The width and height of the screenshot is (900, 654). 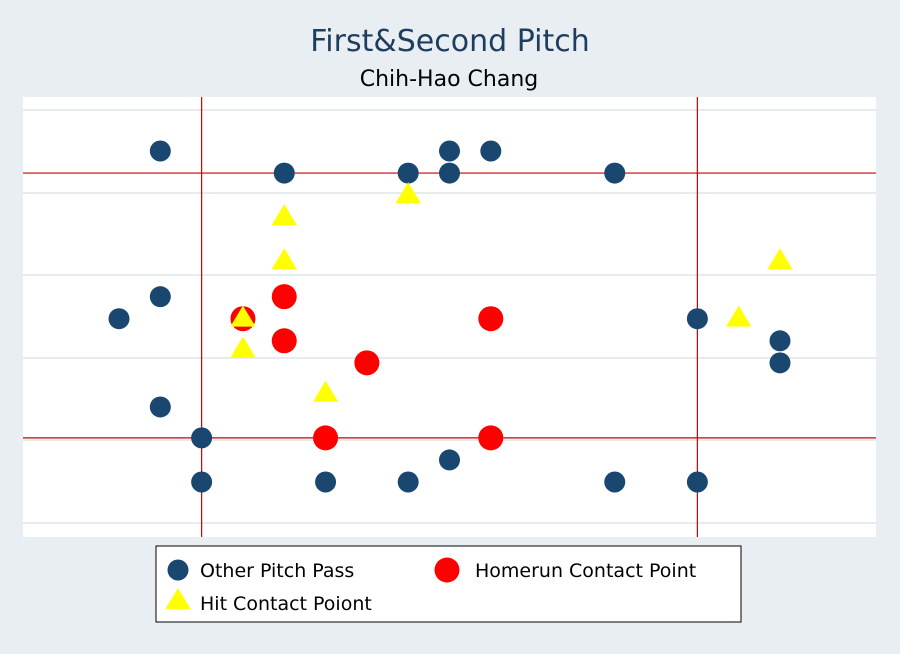 What do you see at coordinates (286, 604) in the screenshot?
I see `legend-label-hit: Hit Contact Poiont` at bounding box center [286, 604].